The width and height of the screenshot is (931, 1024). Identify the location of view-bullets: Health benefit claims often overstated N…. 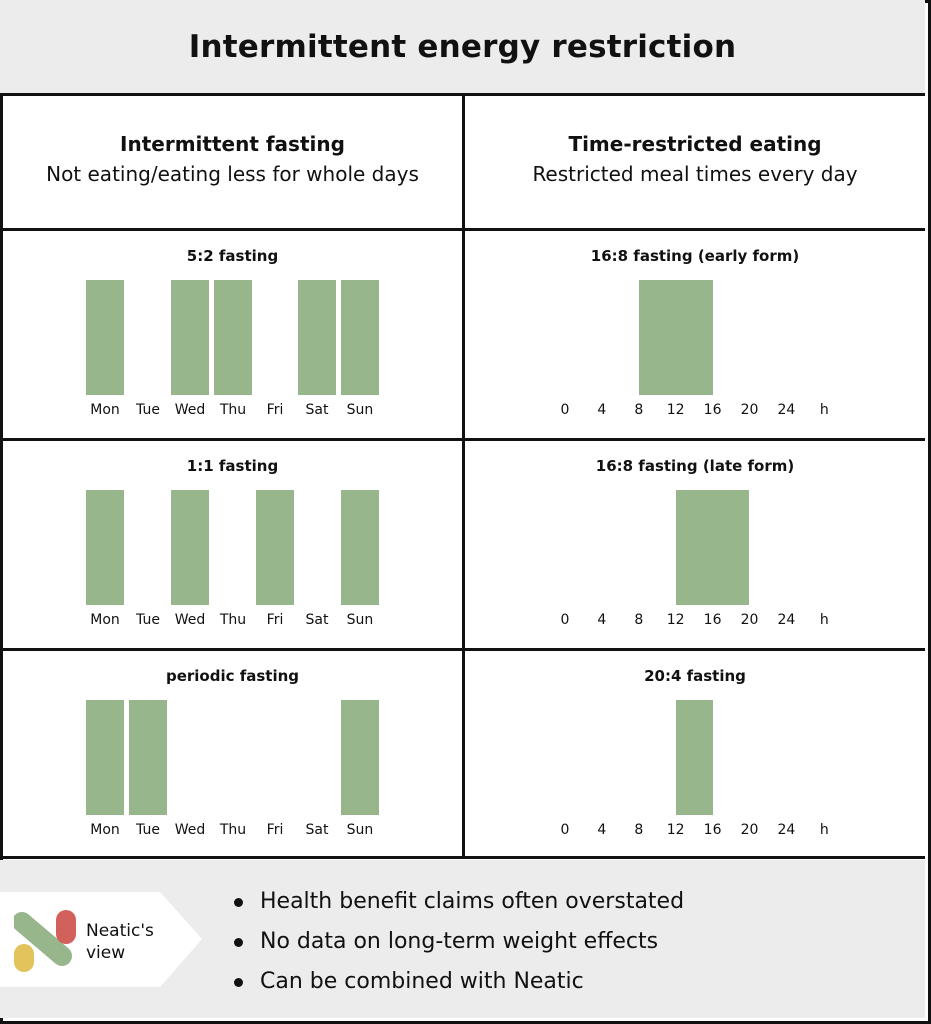
(456, 942).